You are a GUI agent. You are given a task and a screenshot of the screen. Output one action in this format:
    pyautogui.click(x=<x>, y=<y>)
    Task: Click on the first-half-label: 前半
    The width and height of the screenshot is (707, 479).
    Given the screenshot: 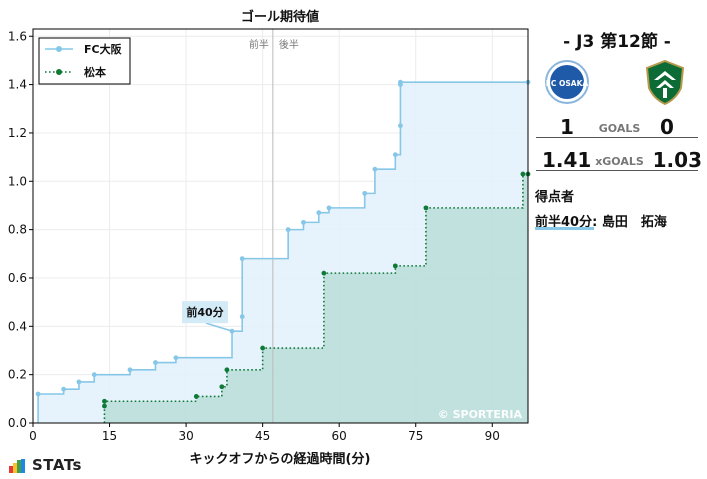 What is the action you would take?
    pyautogui.click(x=259, y=44)
    